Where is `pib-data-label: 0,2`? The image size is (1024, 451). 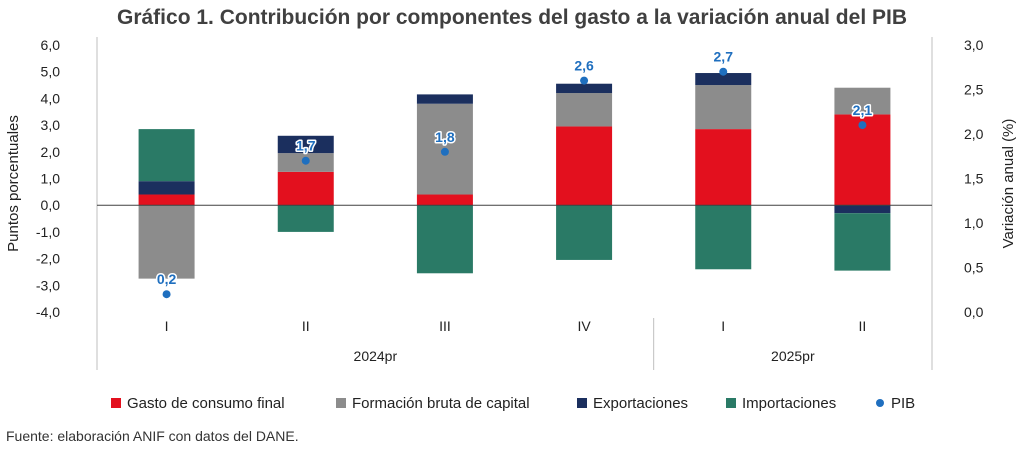 pib-data-label: 0,2 is located at coordinates (167, 279).